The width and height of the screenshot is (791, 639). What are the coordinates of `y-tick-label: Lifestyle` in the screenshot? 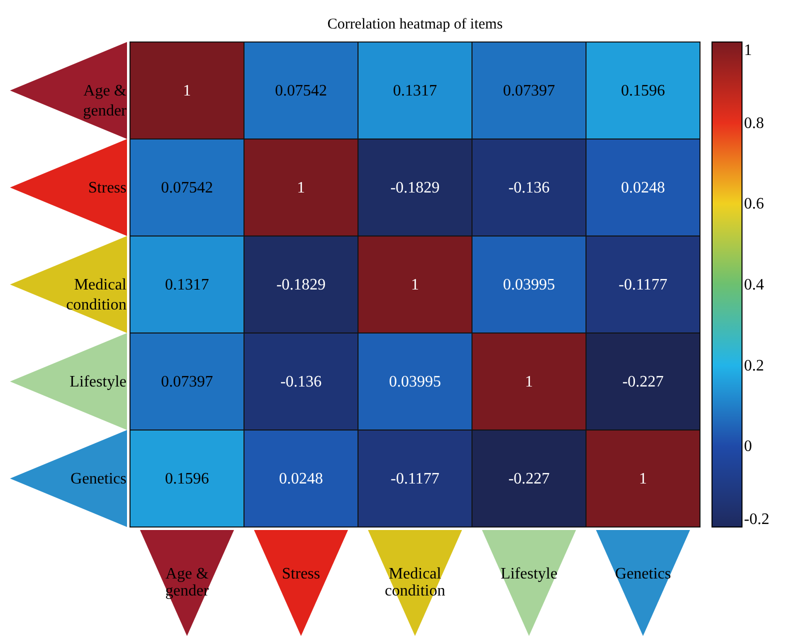 It's located at (98, 382).